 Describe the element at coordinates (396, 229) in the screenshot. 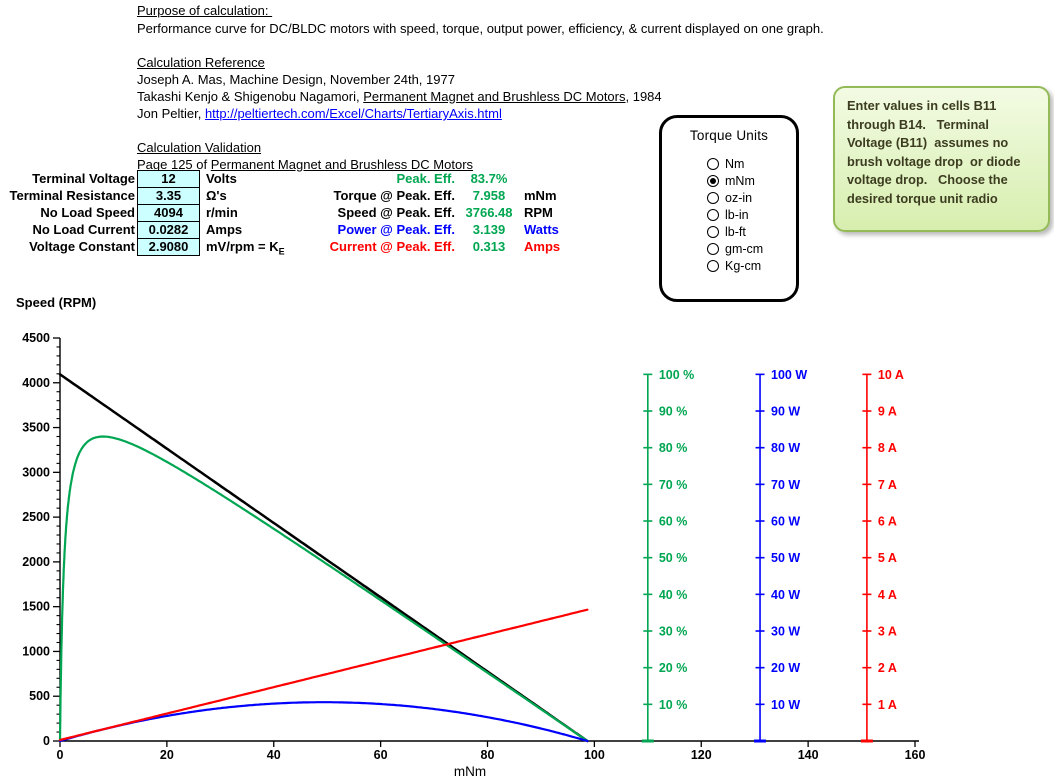

I see `result-label-power: Power @ Peak. Eff.` at that location.